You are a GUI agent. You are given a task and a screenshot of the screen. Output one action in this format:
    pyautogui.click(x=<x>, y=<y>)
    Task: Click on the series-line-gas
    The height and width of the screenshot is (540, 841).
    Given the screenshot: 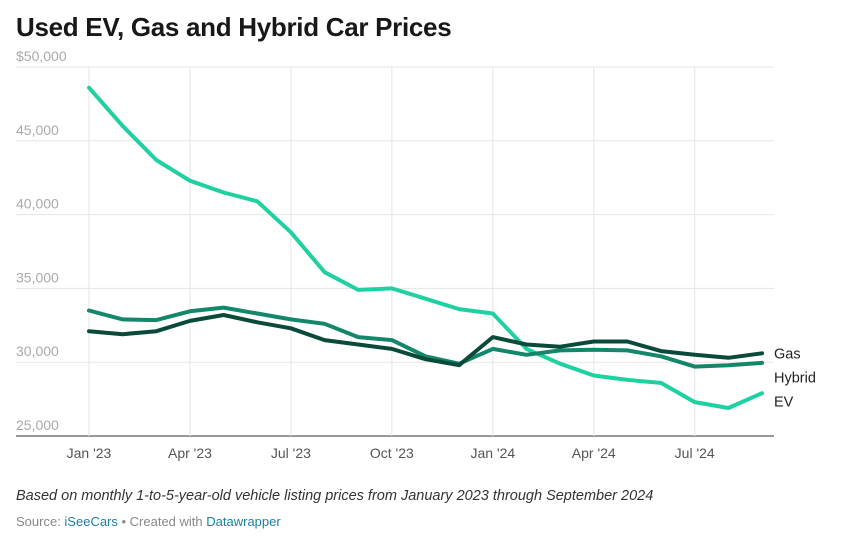 What is the action you would take?
    pyautogui.click(x=425, y=340)
    